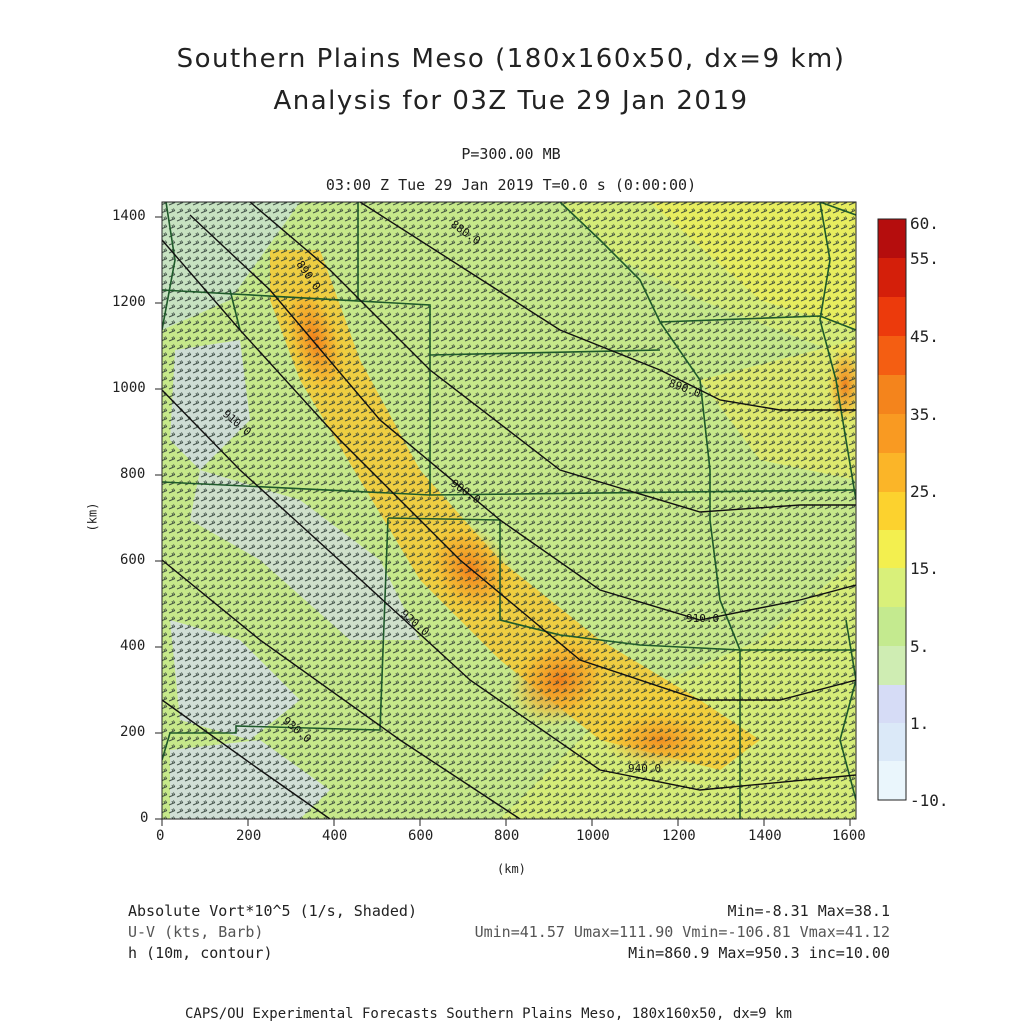 The height and width of the screenshot is (1022, 1022). What do you see at coordinates (92, 517) in the screenshot?
I see `y-axis-label: (km)` at bounding box center [92, 517].